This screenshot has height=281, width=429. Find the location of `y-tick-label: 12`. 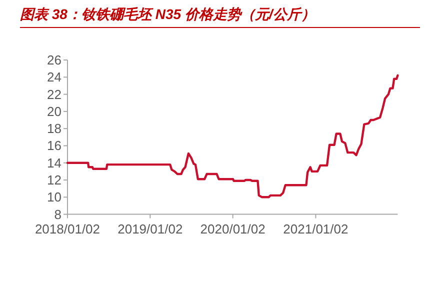

y-tick-label: 12 is located at coordinates (54, 180).